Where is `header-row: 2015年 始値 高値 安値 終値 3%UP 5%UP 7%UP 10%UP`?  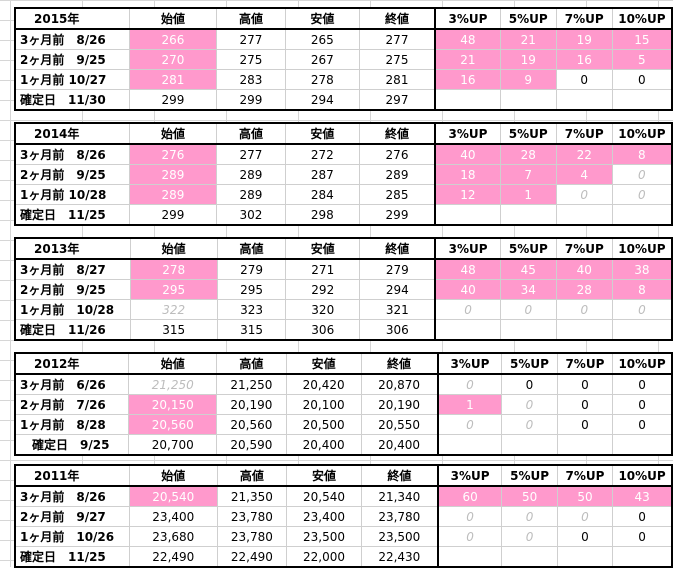 header-row: 2015年 始値 高値 安値 終値 3%UP 5%UP 7%UP 10%UP is located at coordinates (343, 18).